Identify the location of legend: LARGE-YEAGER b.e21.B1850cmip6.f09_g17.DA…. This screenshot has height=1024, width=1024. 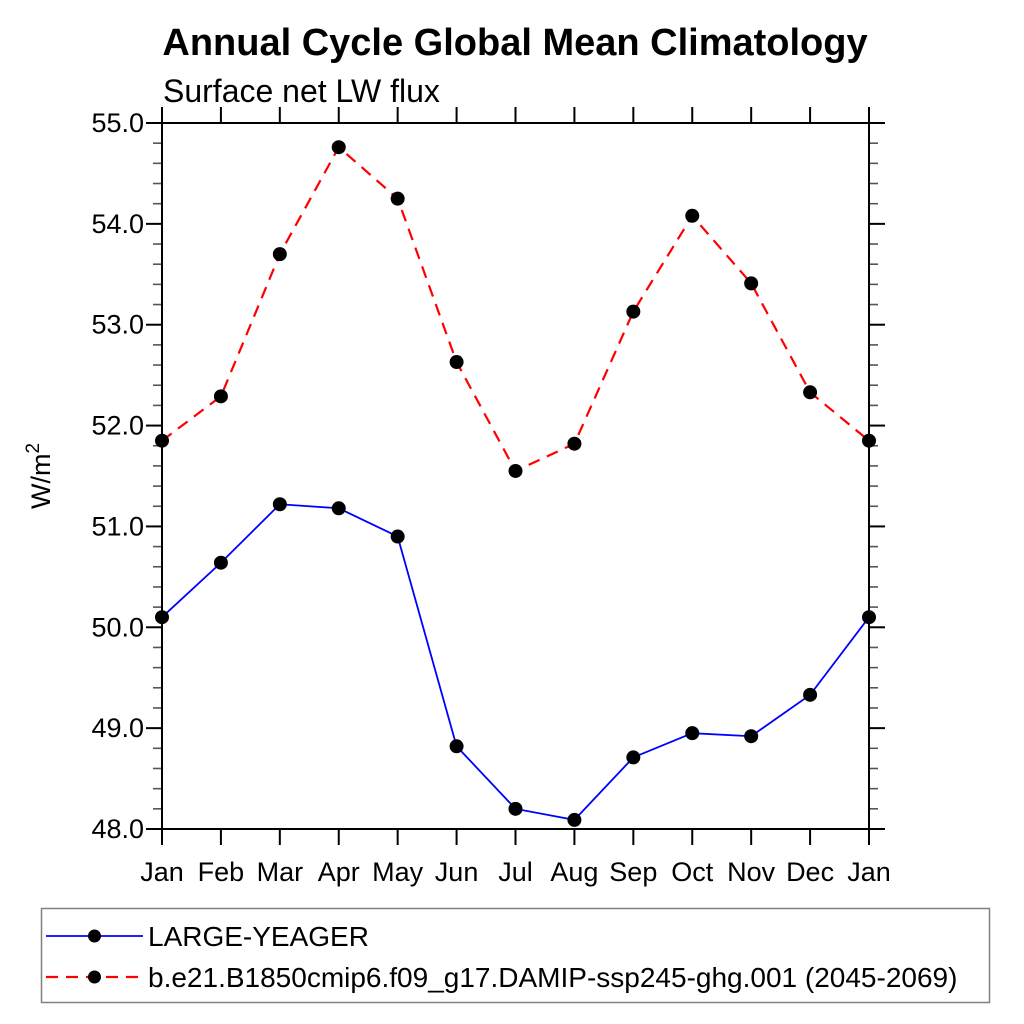
(515, 955).